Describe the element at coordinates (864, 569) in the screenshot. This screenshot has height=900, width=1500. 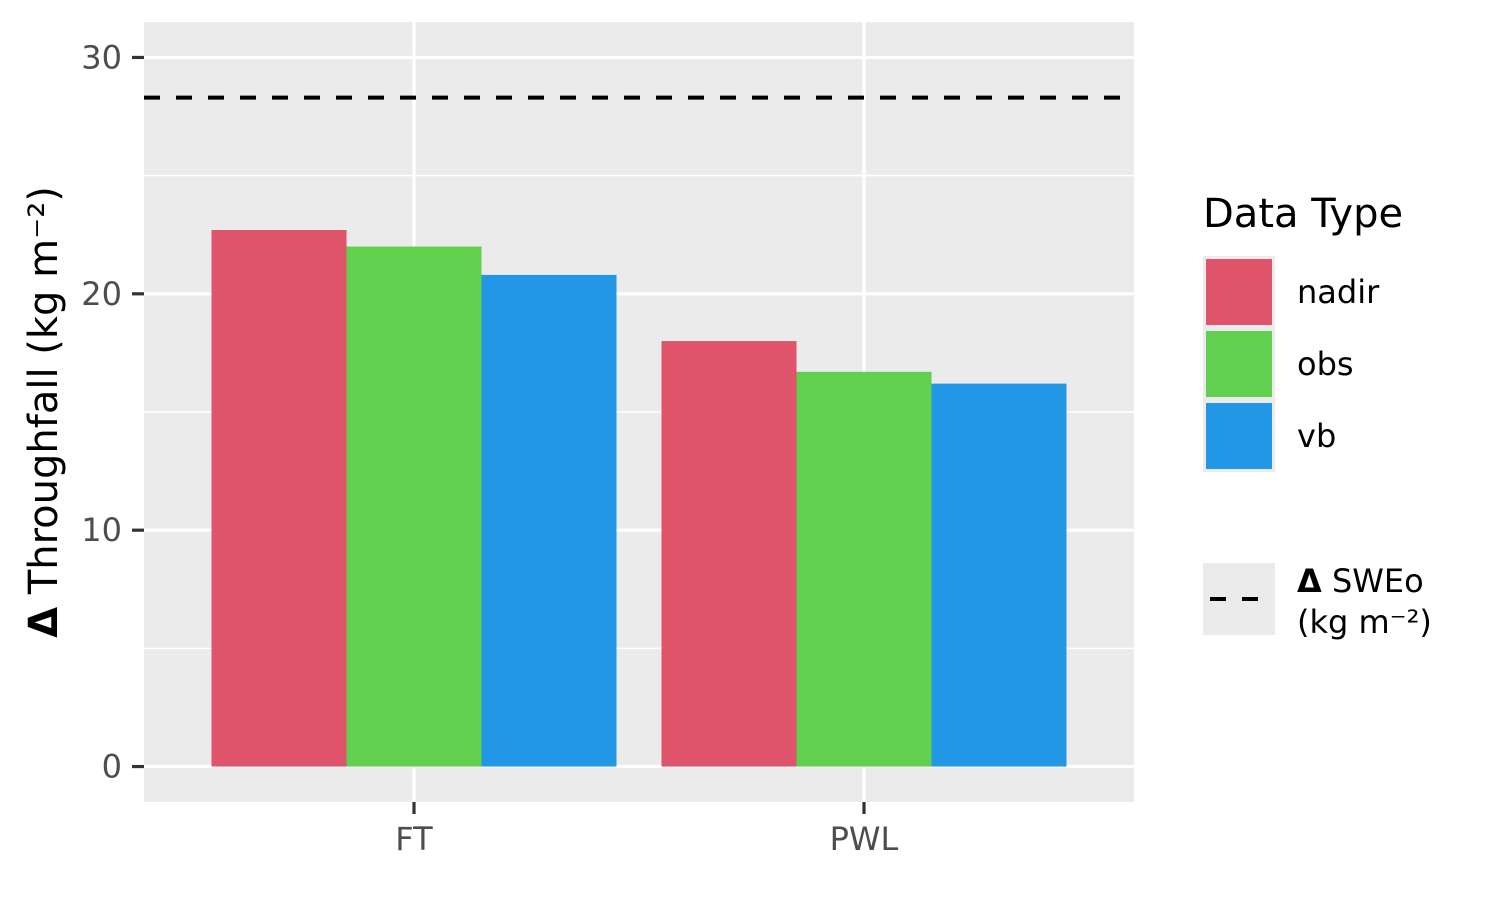
I see `bar-obs-pwl` at that location.